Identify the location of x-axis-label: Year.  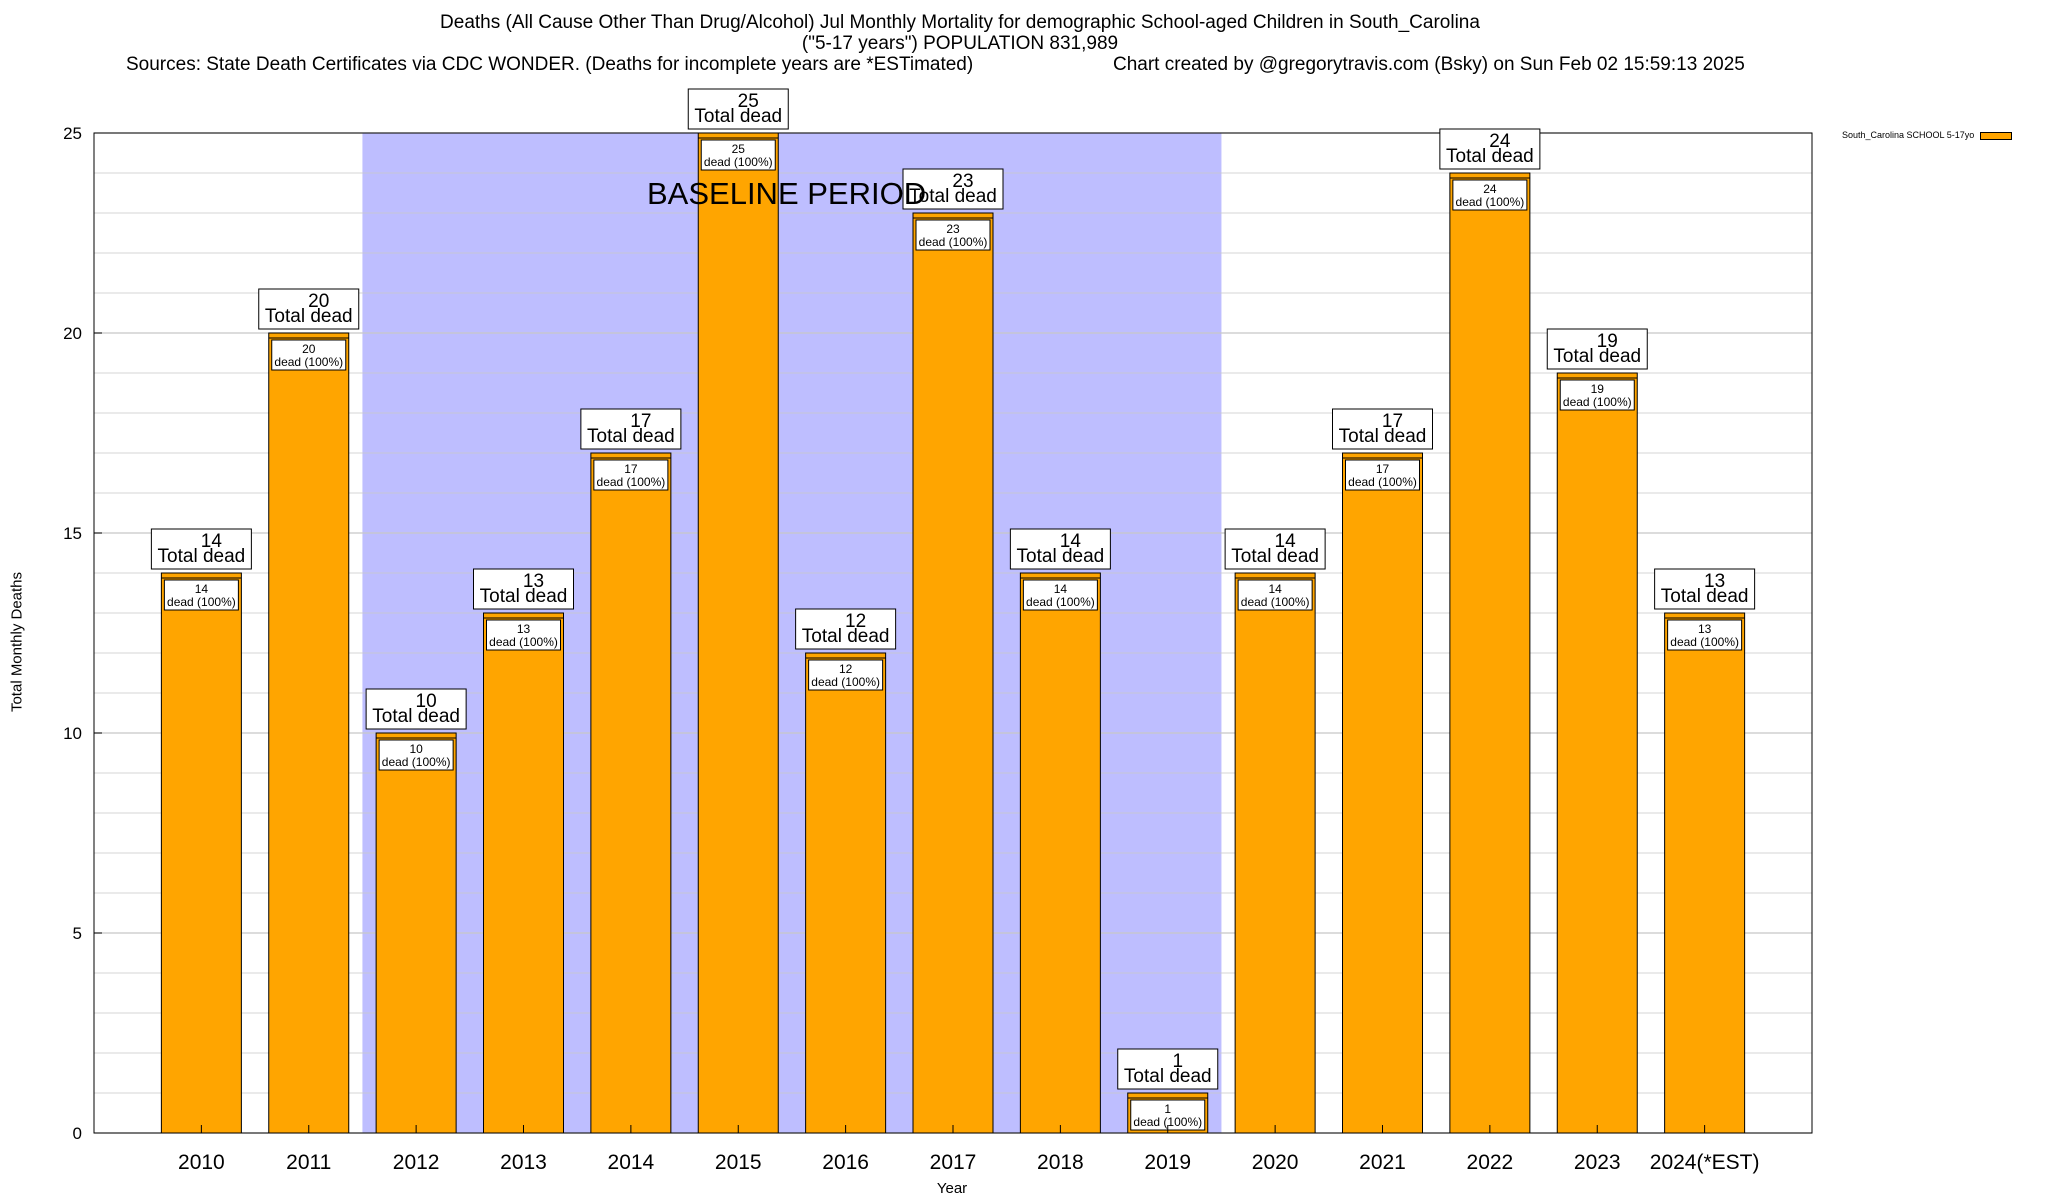
(952, 1188).